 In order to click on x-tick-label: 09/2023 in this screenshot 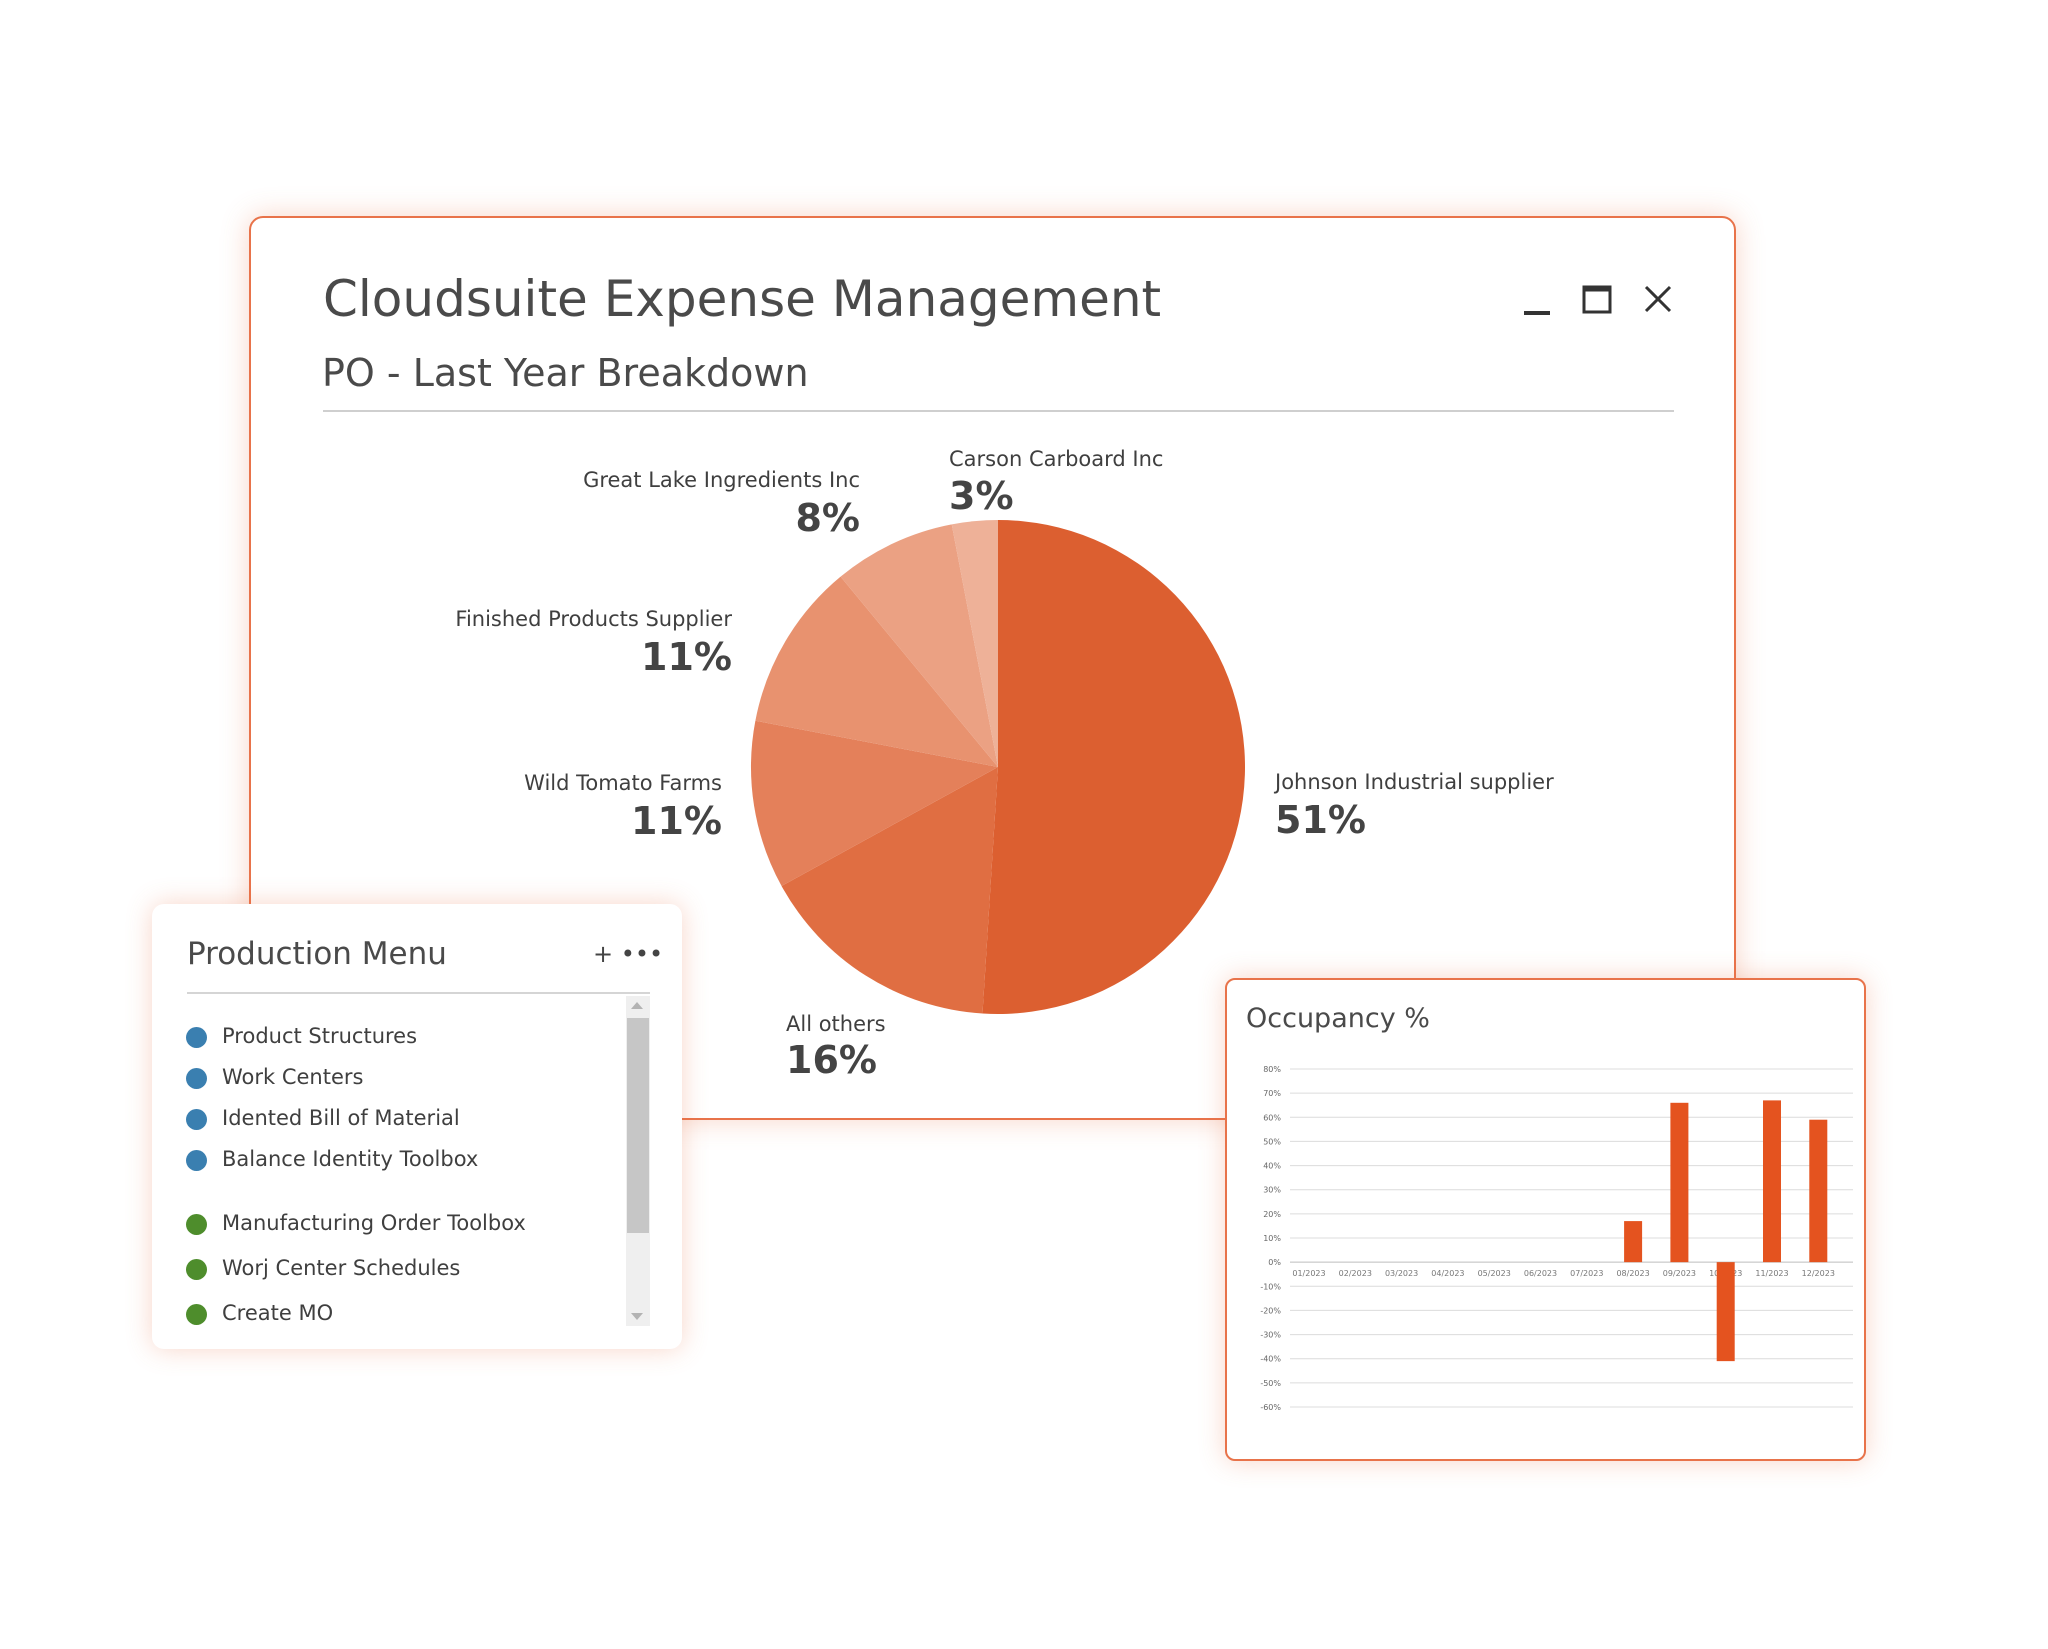, I will do `click(1679, 1273)`.